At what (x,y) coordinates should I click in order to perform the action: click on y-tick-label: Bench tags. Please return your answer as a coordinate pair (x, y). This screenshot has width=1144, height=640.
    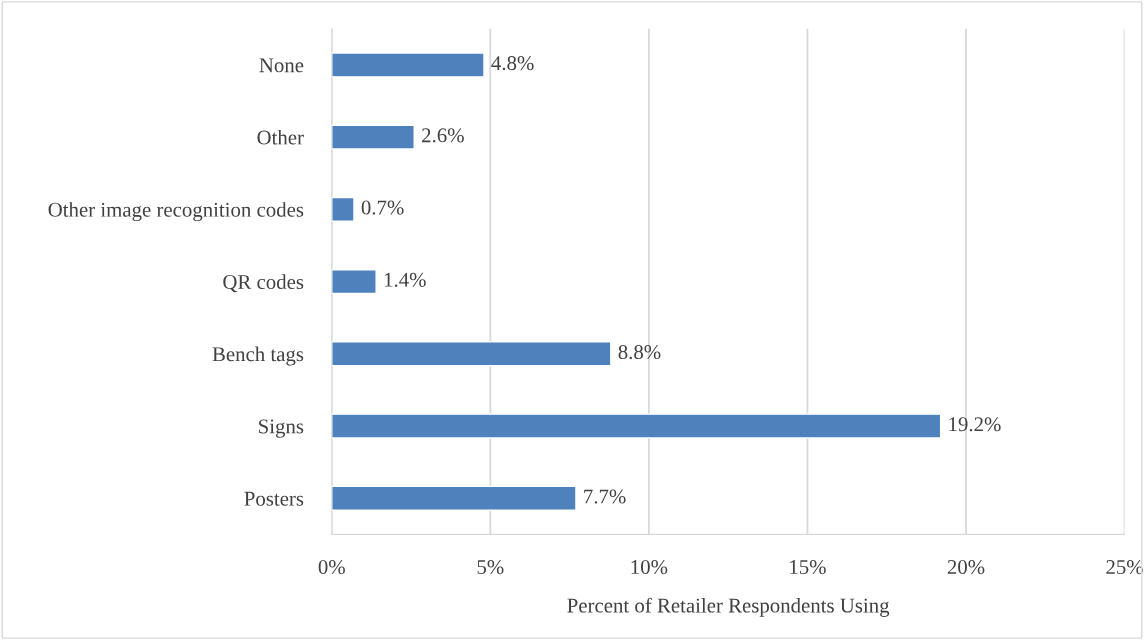
    Looking at the image, I should click on (258, 356).